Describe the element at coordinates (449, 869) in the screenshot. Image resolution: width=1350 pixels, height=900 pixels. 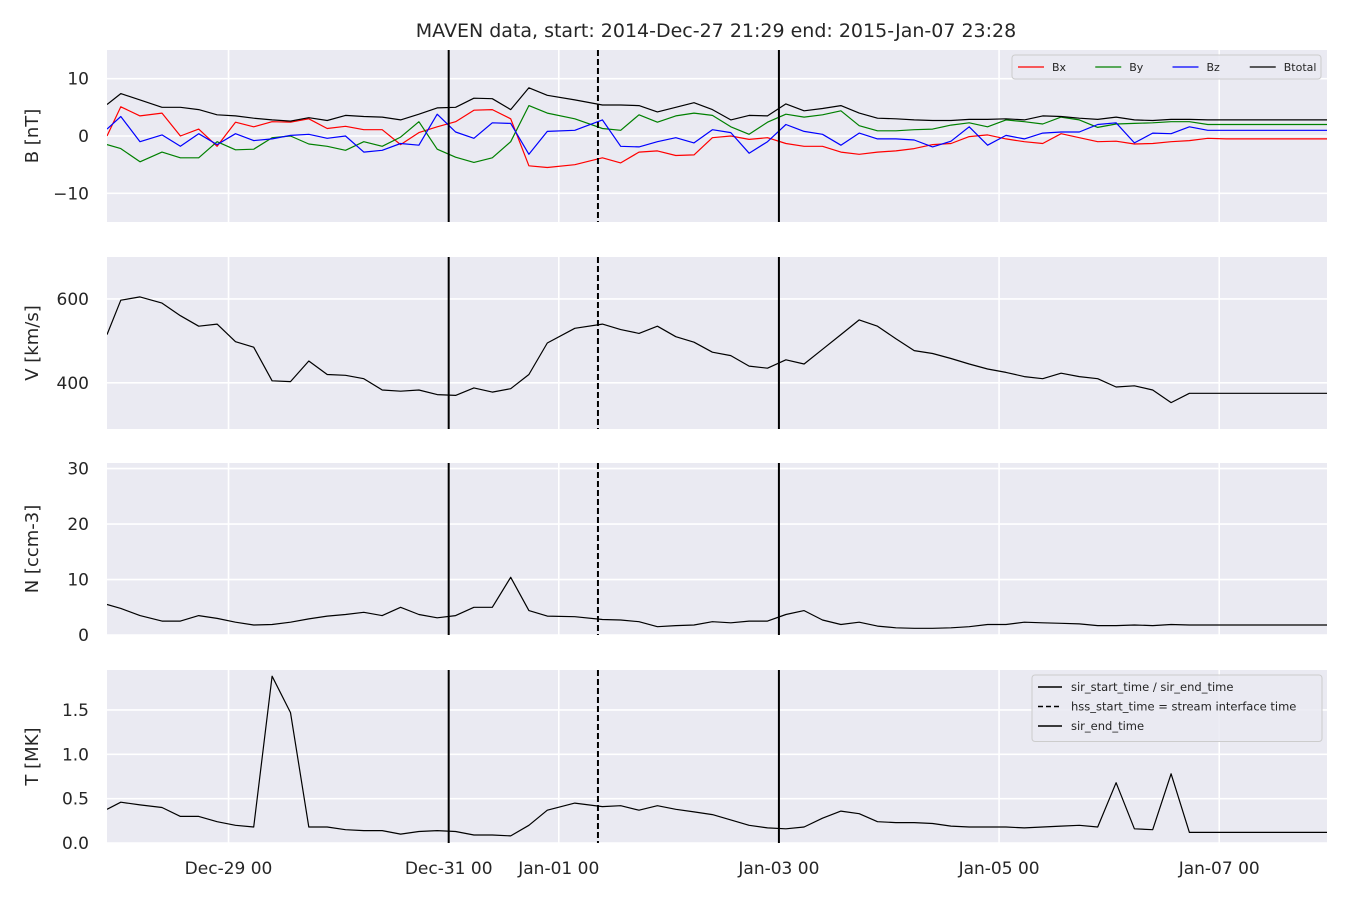
I see `x-tick-label: Dec-31 00` at that location.